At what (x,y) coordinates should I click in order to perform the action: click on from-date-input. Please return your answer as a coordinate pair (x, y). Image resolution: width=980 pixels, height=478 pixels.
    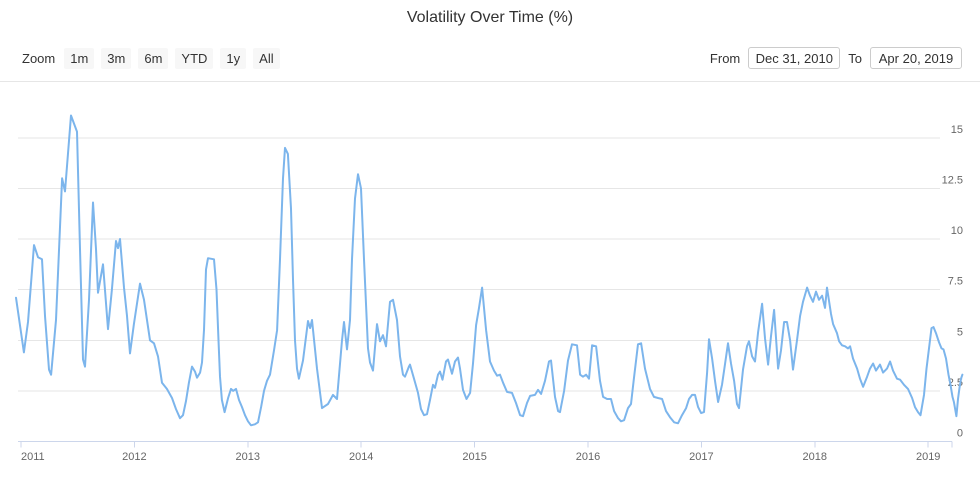
    Looking at the image, I should click on (794, 58).